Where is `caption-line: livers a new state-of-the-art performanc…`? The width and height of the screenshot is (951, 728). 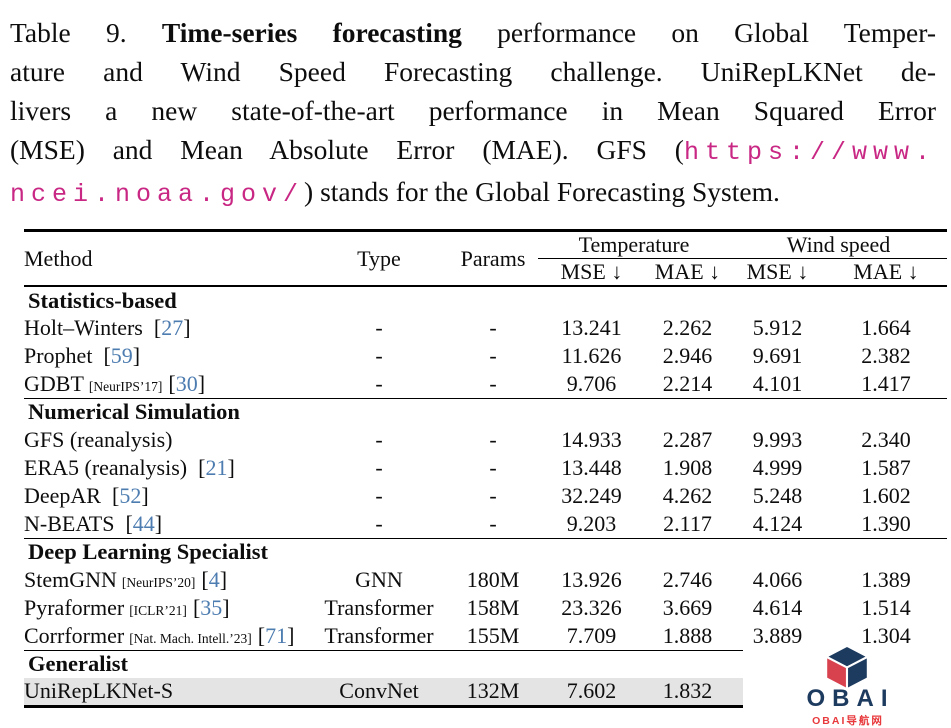
caption-line: livers a new state-of-the-art performanc… is located at coordinates (473, 110).